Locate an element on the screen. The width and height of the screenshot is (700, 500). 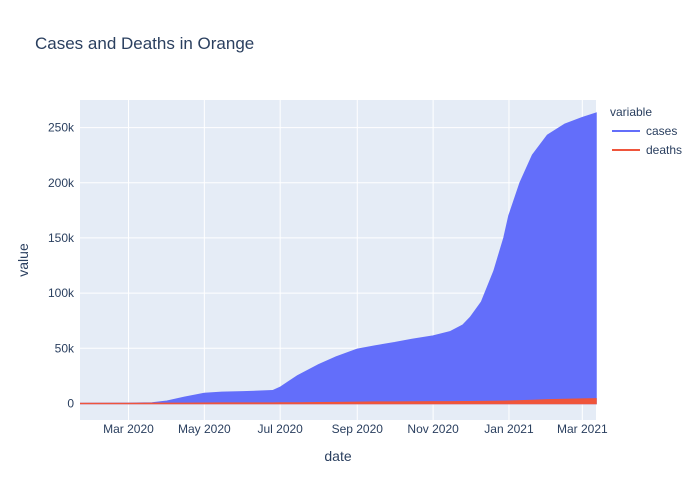
y-tick-label: 250k is located at coordinates (61, 128).